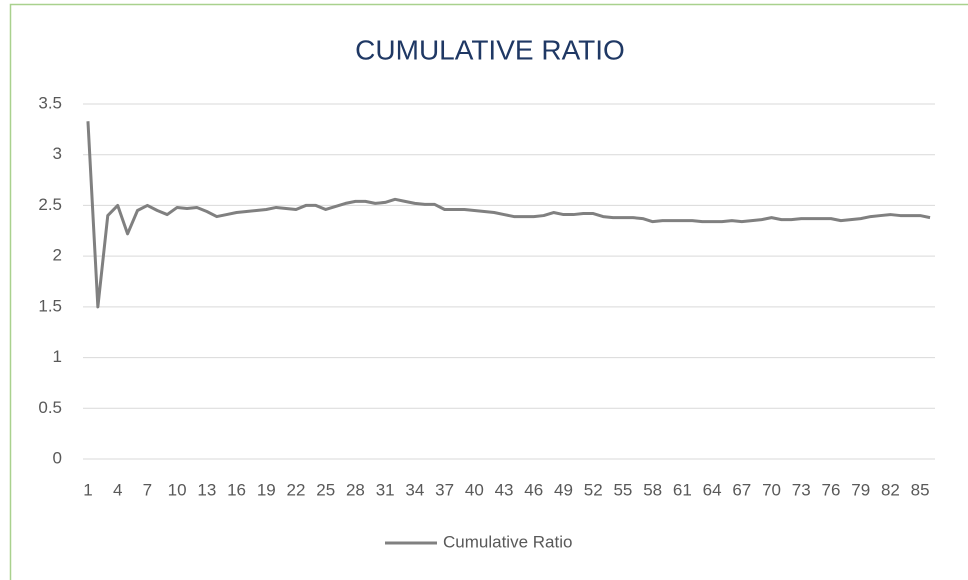 Image resolution: width=968 pixels, height=580 pixels. I want to click on x-tick-label: 64, so click(712, 489).